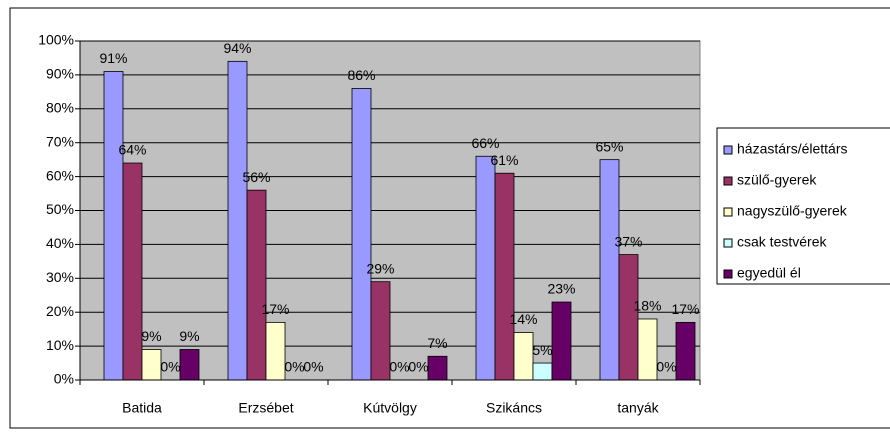 The width and height of the screenshot is (890, 432). What do you see at coordinates (792, 211) in the screenshot?
I see `legend-label: nagyszülő-gyerek` at bounding box center [792, 211].